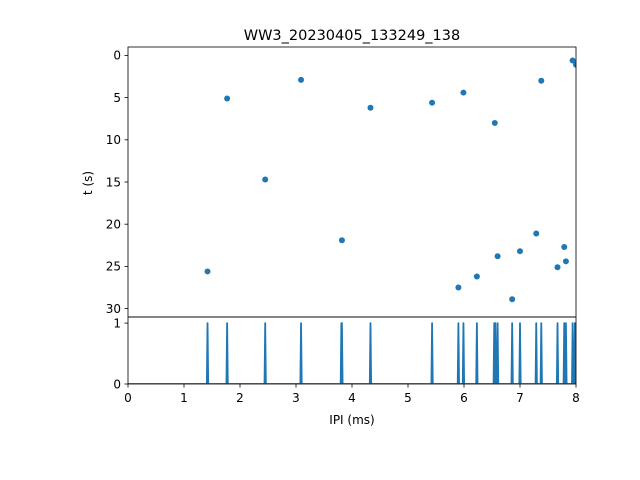 This screenshot has width=640, height=480. Describe the element at coordinates (117, 323) in the screenshot. I see `spike-y-tick-label-1: 1` at that location.